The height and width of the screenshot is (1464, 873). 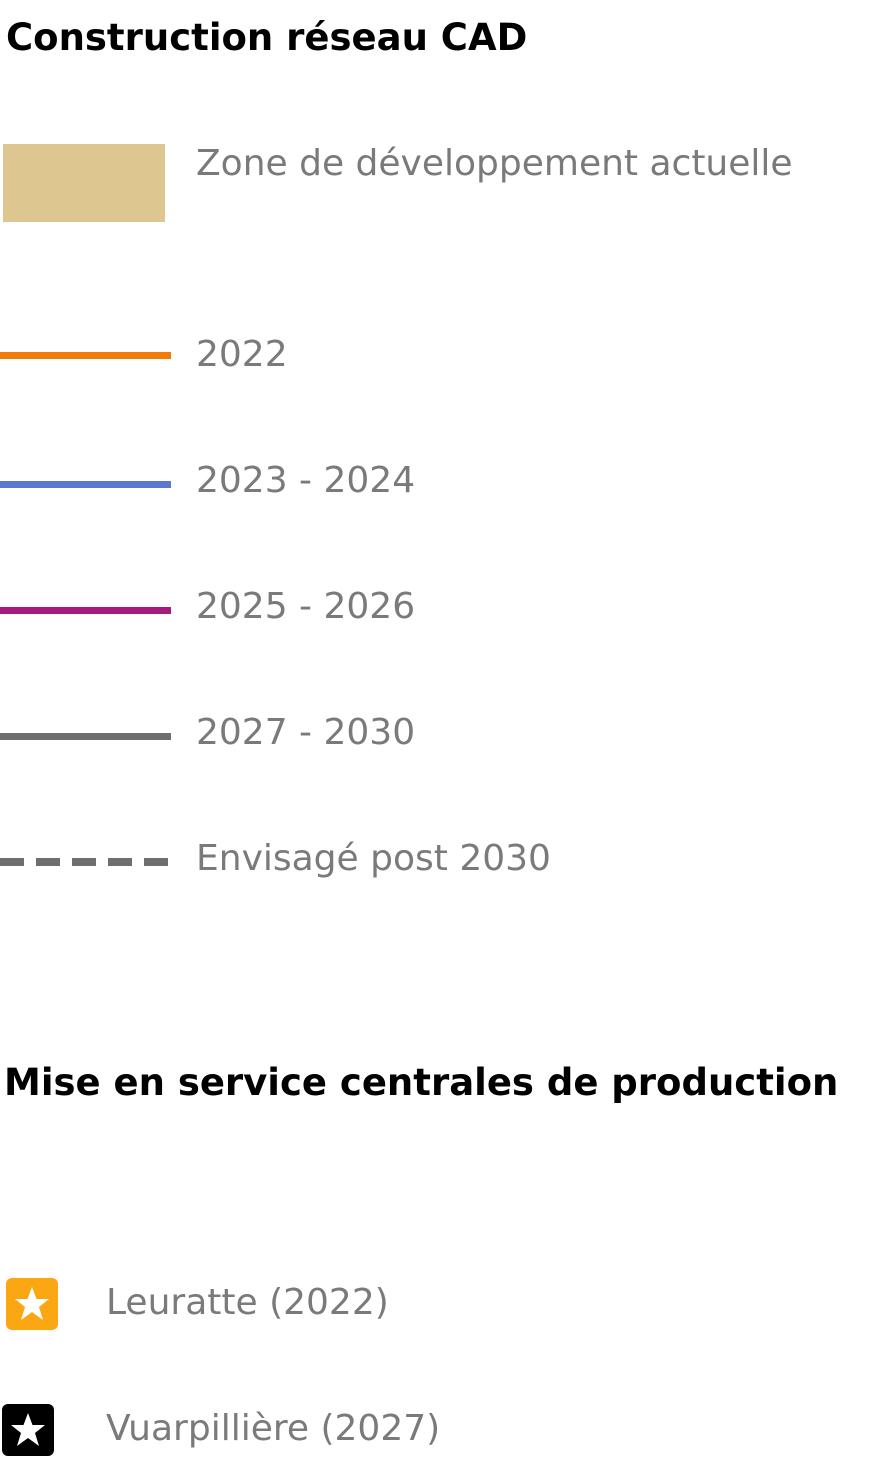 I want to click on legend-label: Zone de développement actuelle, so click(x=494, y=163).